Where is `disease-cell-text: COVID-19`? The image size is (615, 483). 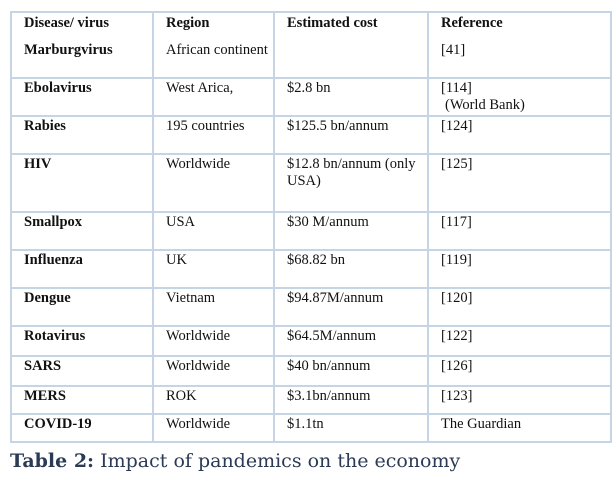 disease-cell-text: COVID-19 is located at coordinates (58, 424).